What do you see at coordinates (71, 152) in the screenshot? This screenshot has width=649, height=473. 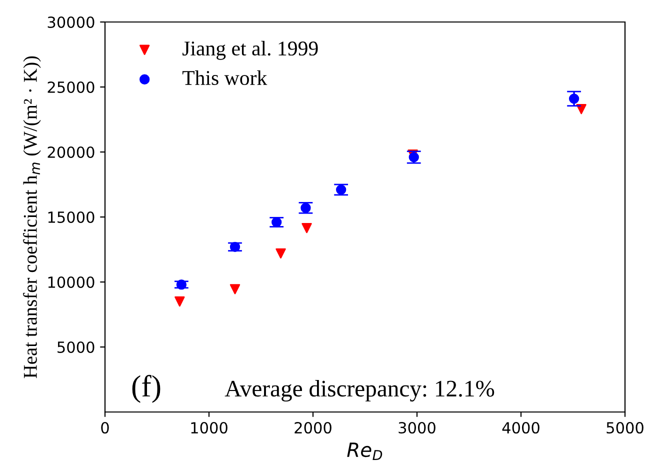 I see `y-tick-label: 20000` at bounding box center [71, 152].